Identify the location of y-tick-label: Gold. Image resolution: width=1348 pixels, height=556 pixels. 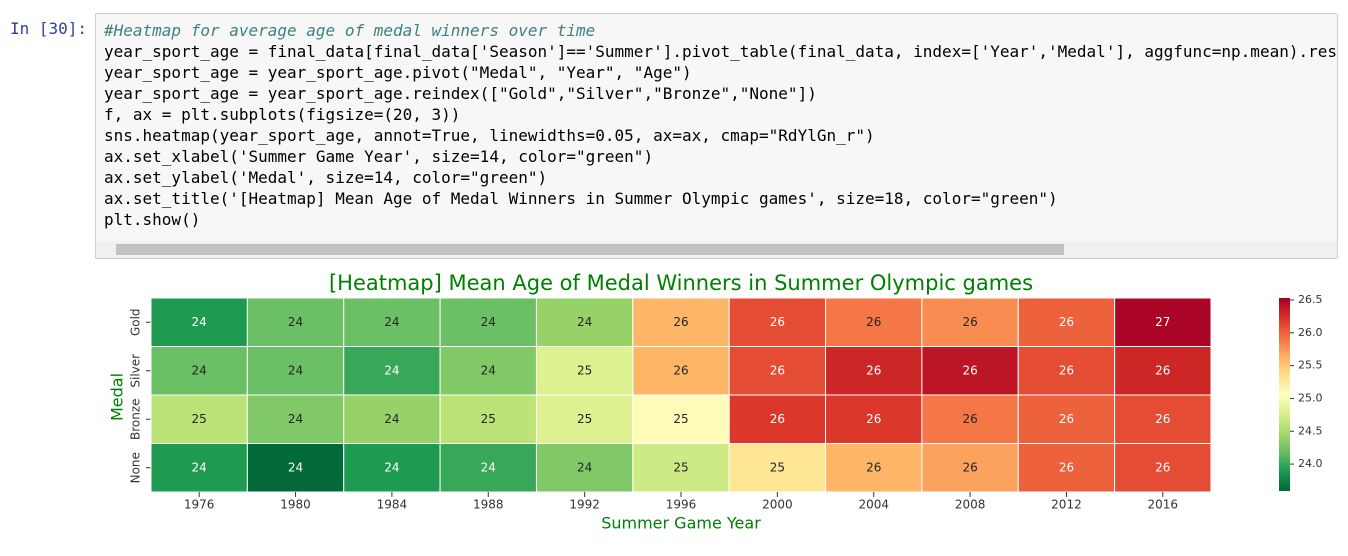
(136, 322).